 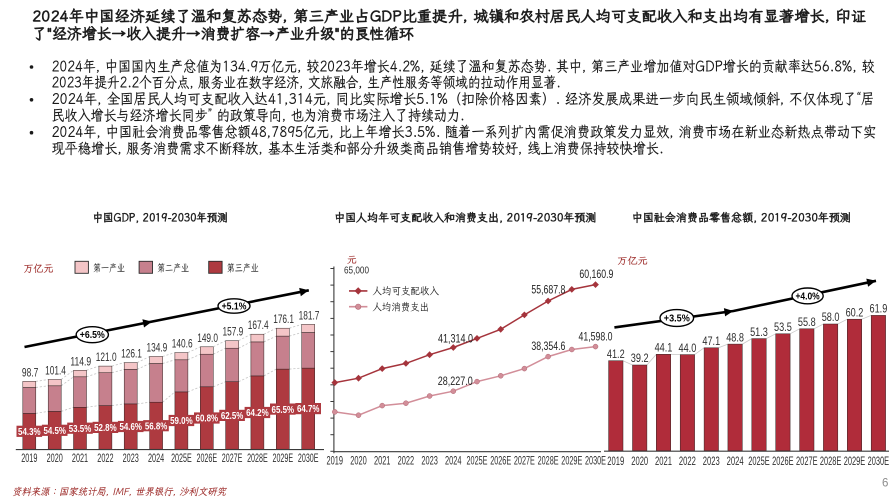 I want to click on svg-text: 44.1, so click(x=664, y=349).